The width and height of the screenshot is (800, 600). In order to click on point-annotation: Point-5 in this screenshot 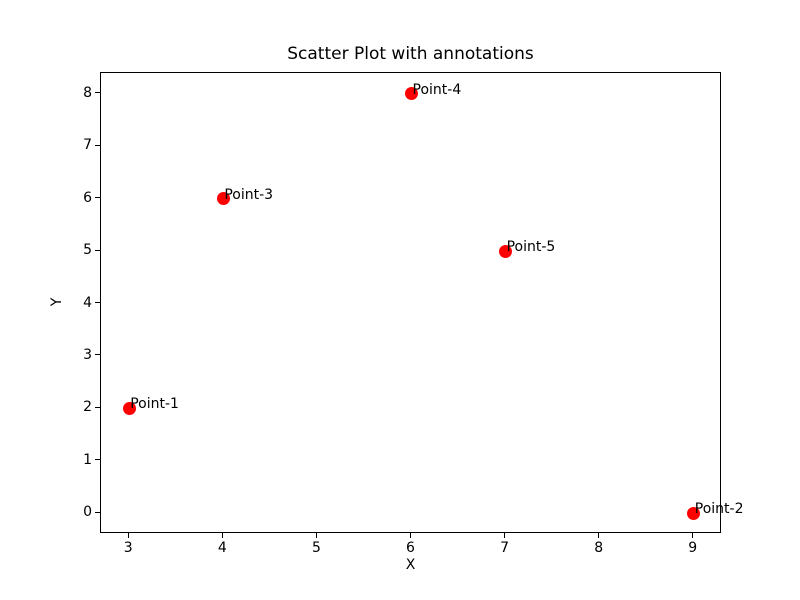, I will do `click(531, 247)`.